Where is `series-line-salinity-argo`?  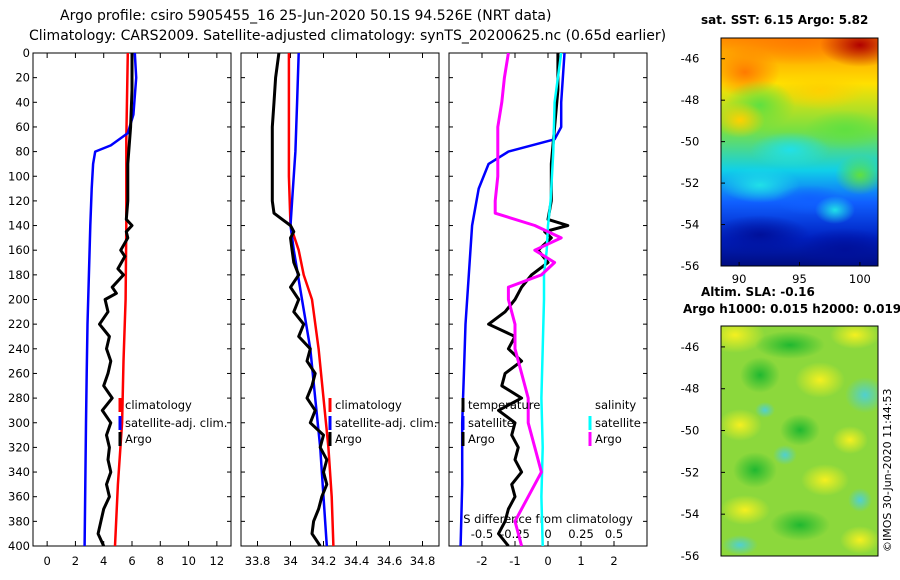 series-line-salinity-argo is located at coordinates (528, 299).